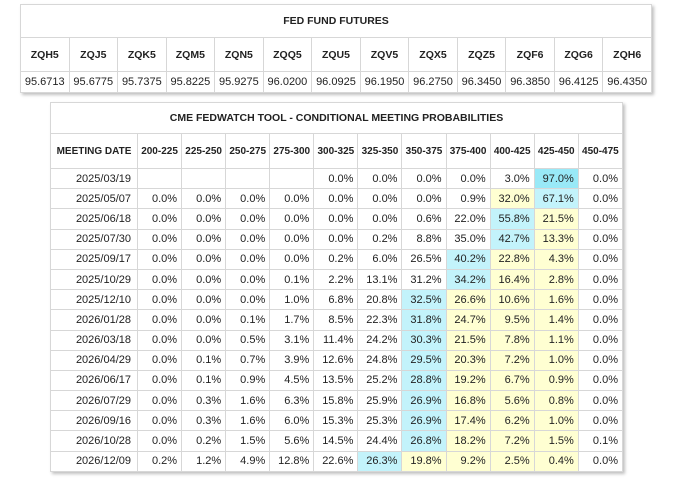 Image resolution: width=675 pixels, height=484 pixels. I want to click on probability-cell: 3.1%, so click(292, 340).